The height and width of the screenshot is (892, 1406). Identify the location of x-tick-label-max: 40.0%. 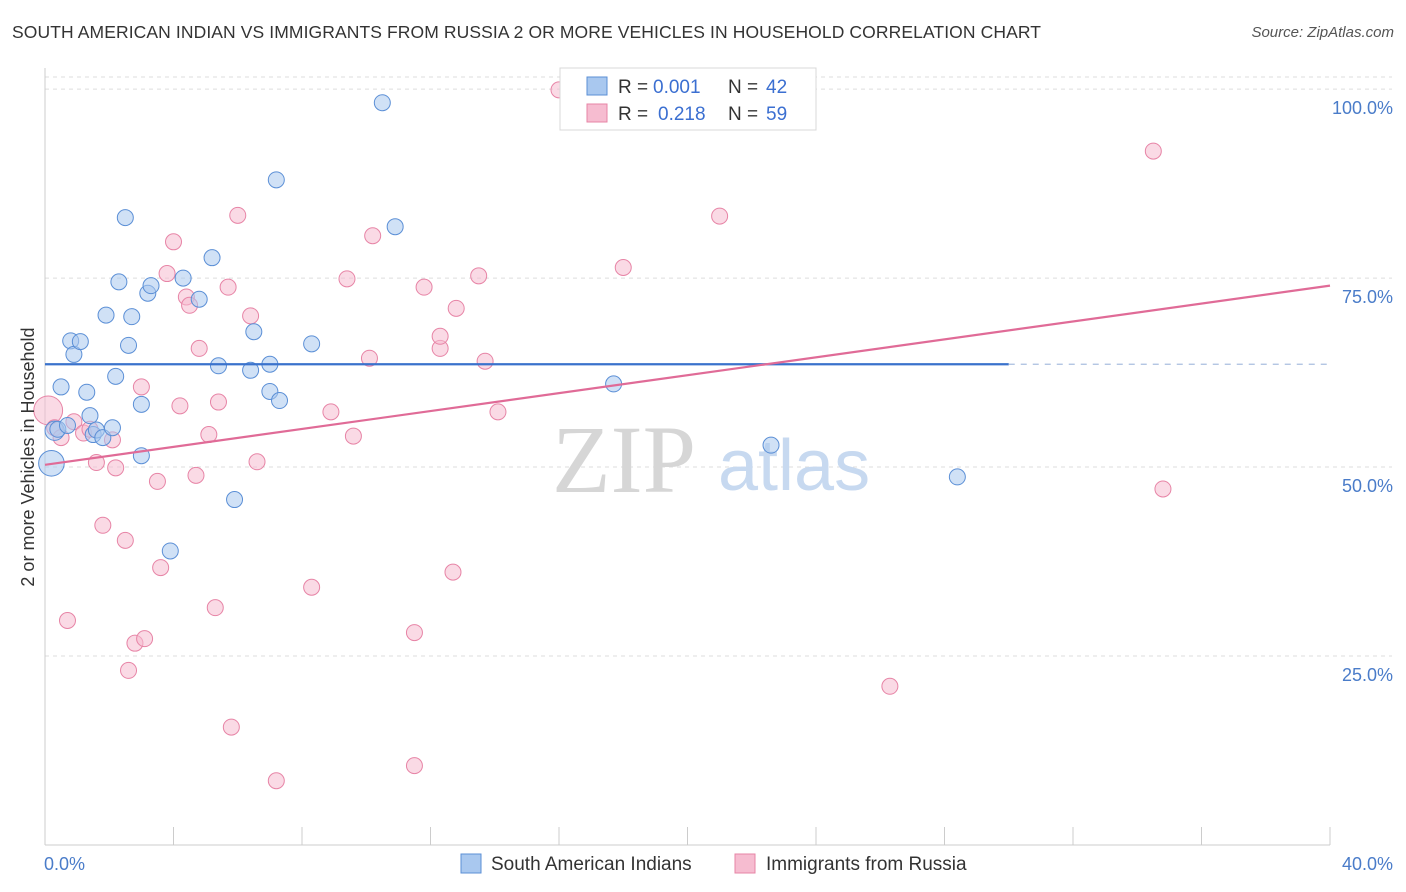
(1367, 864).